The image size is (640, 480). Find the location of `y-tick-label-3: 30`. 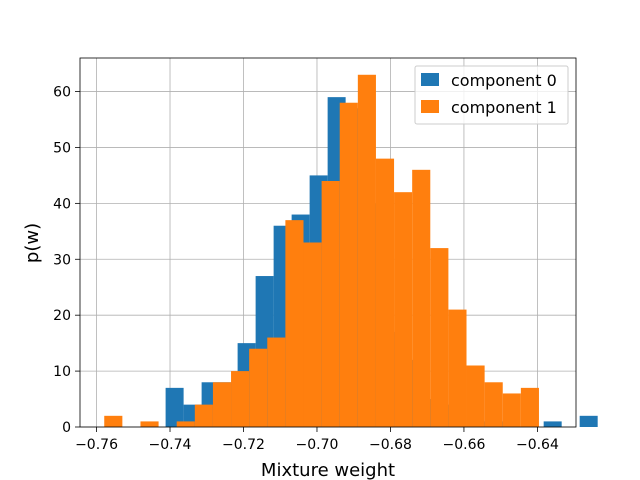

y-tick-label-3: 30 is located at coordinates (62, 260).